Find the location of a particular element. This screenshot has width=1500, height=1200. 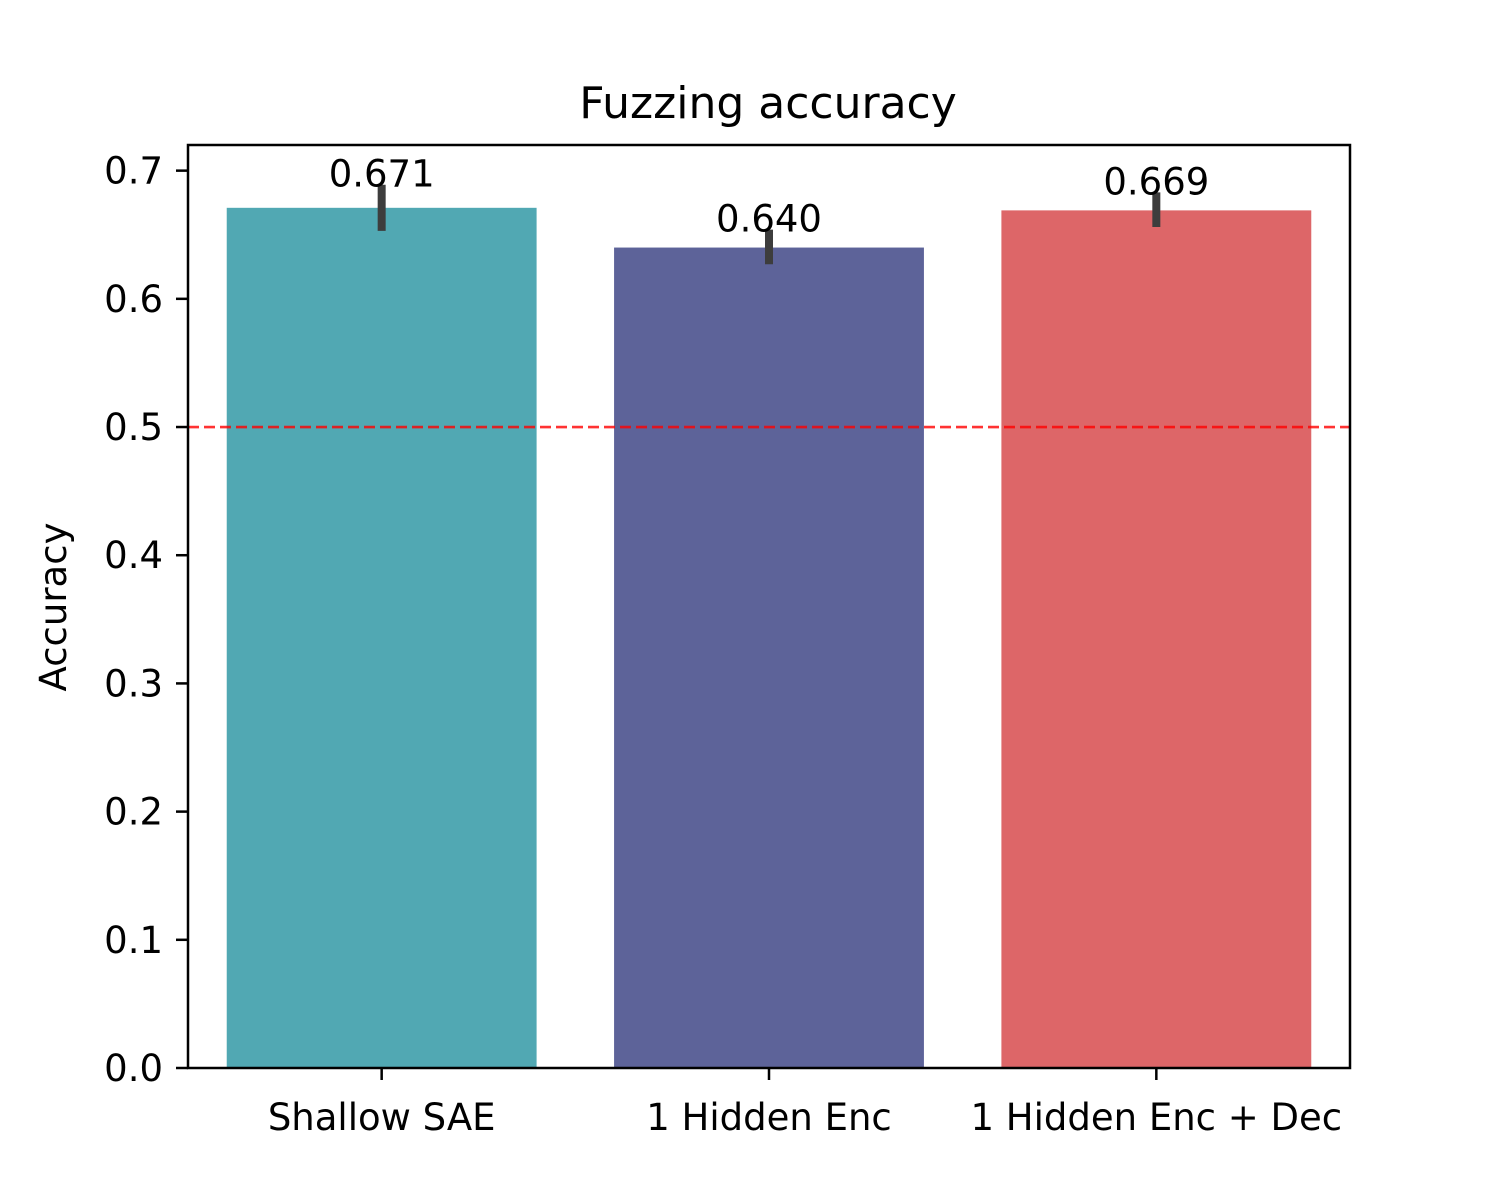

data-label-2: 0.669 is located at coordinates (1156, 181).